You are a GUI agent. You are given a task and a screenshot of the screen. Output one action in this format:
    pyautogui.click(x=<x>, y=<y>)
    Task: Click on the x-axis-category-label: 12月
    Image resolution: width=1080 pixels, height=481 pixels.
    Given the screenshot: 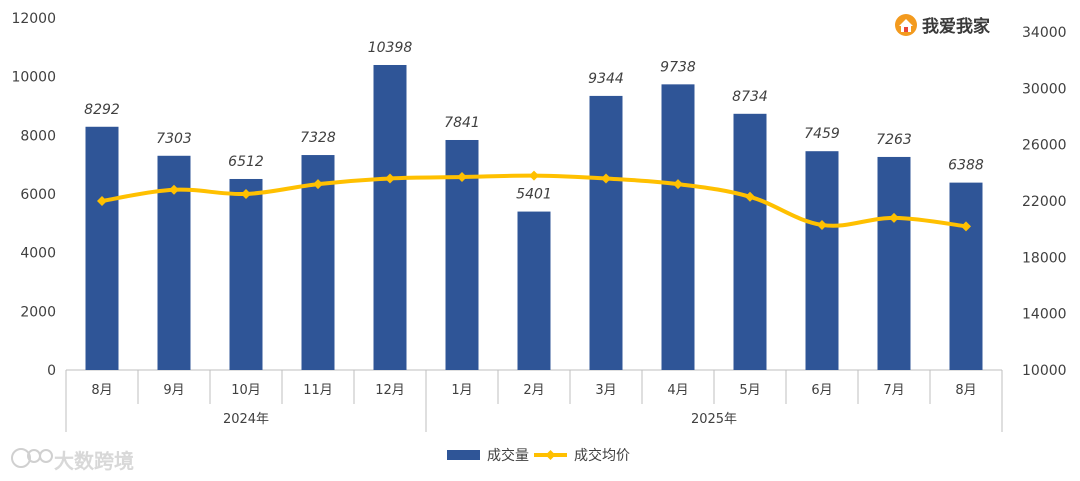 What is the action you would take?
    pyautogui.click(x=390, y=390)
    